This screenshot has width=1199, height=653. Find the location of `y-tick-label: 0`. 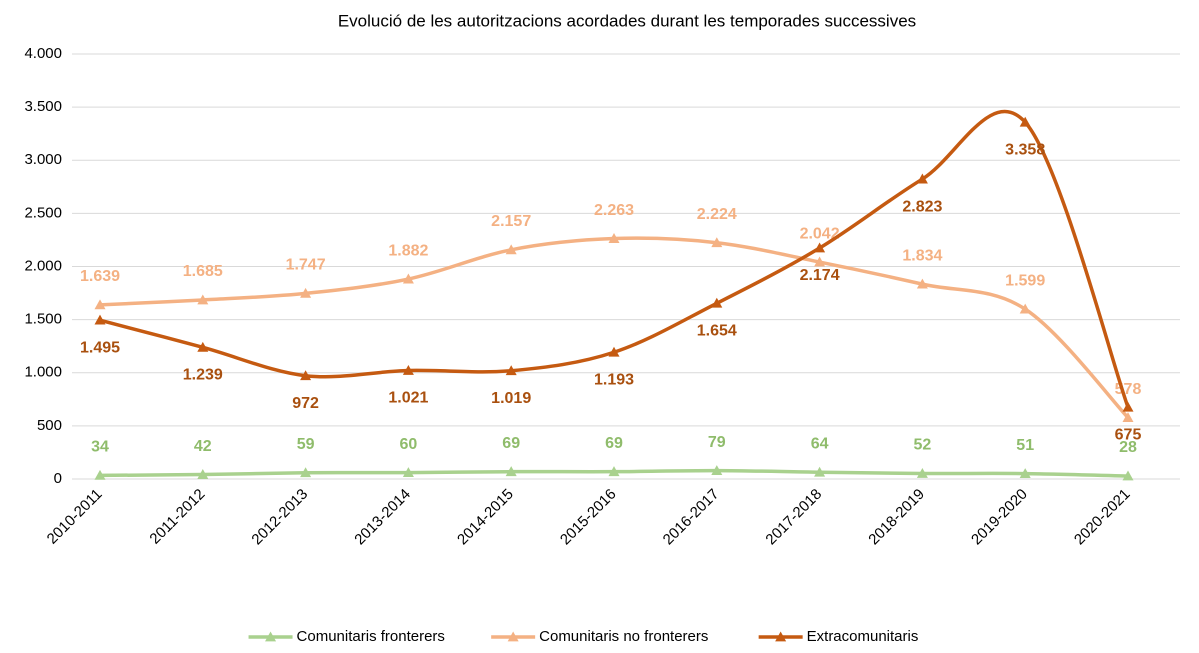

y-tick-label: 0 is located at coordinates (58, 478).